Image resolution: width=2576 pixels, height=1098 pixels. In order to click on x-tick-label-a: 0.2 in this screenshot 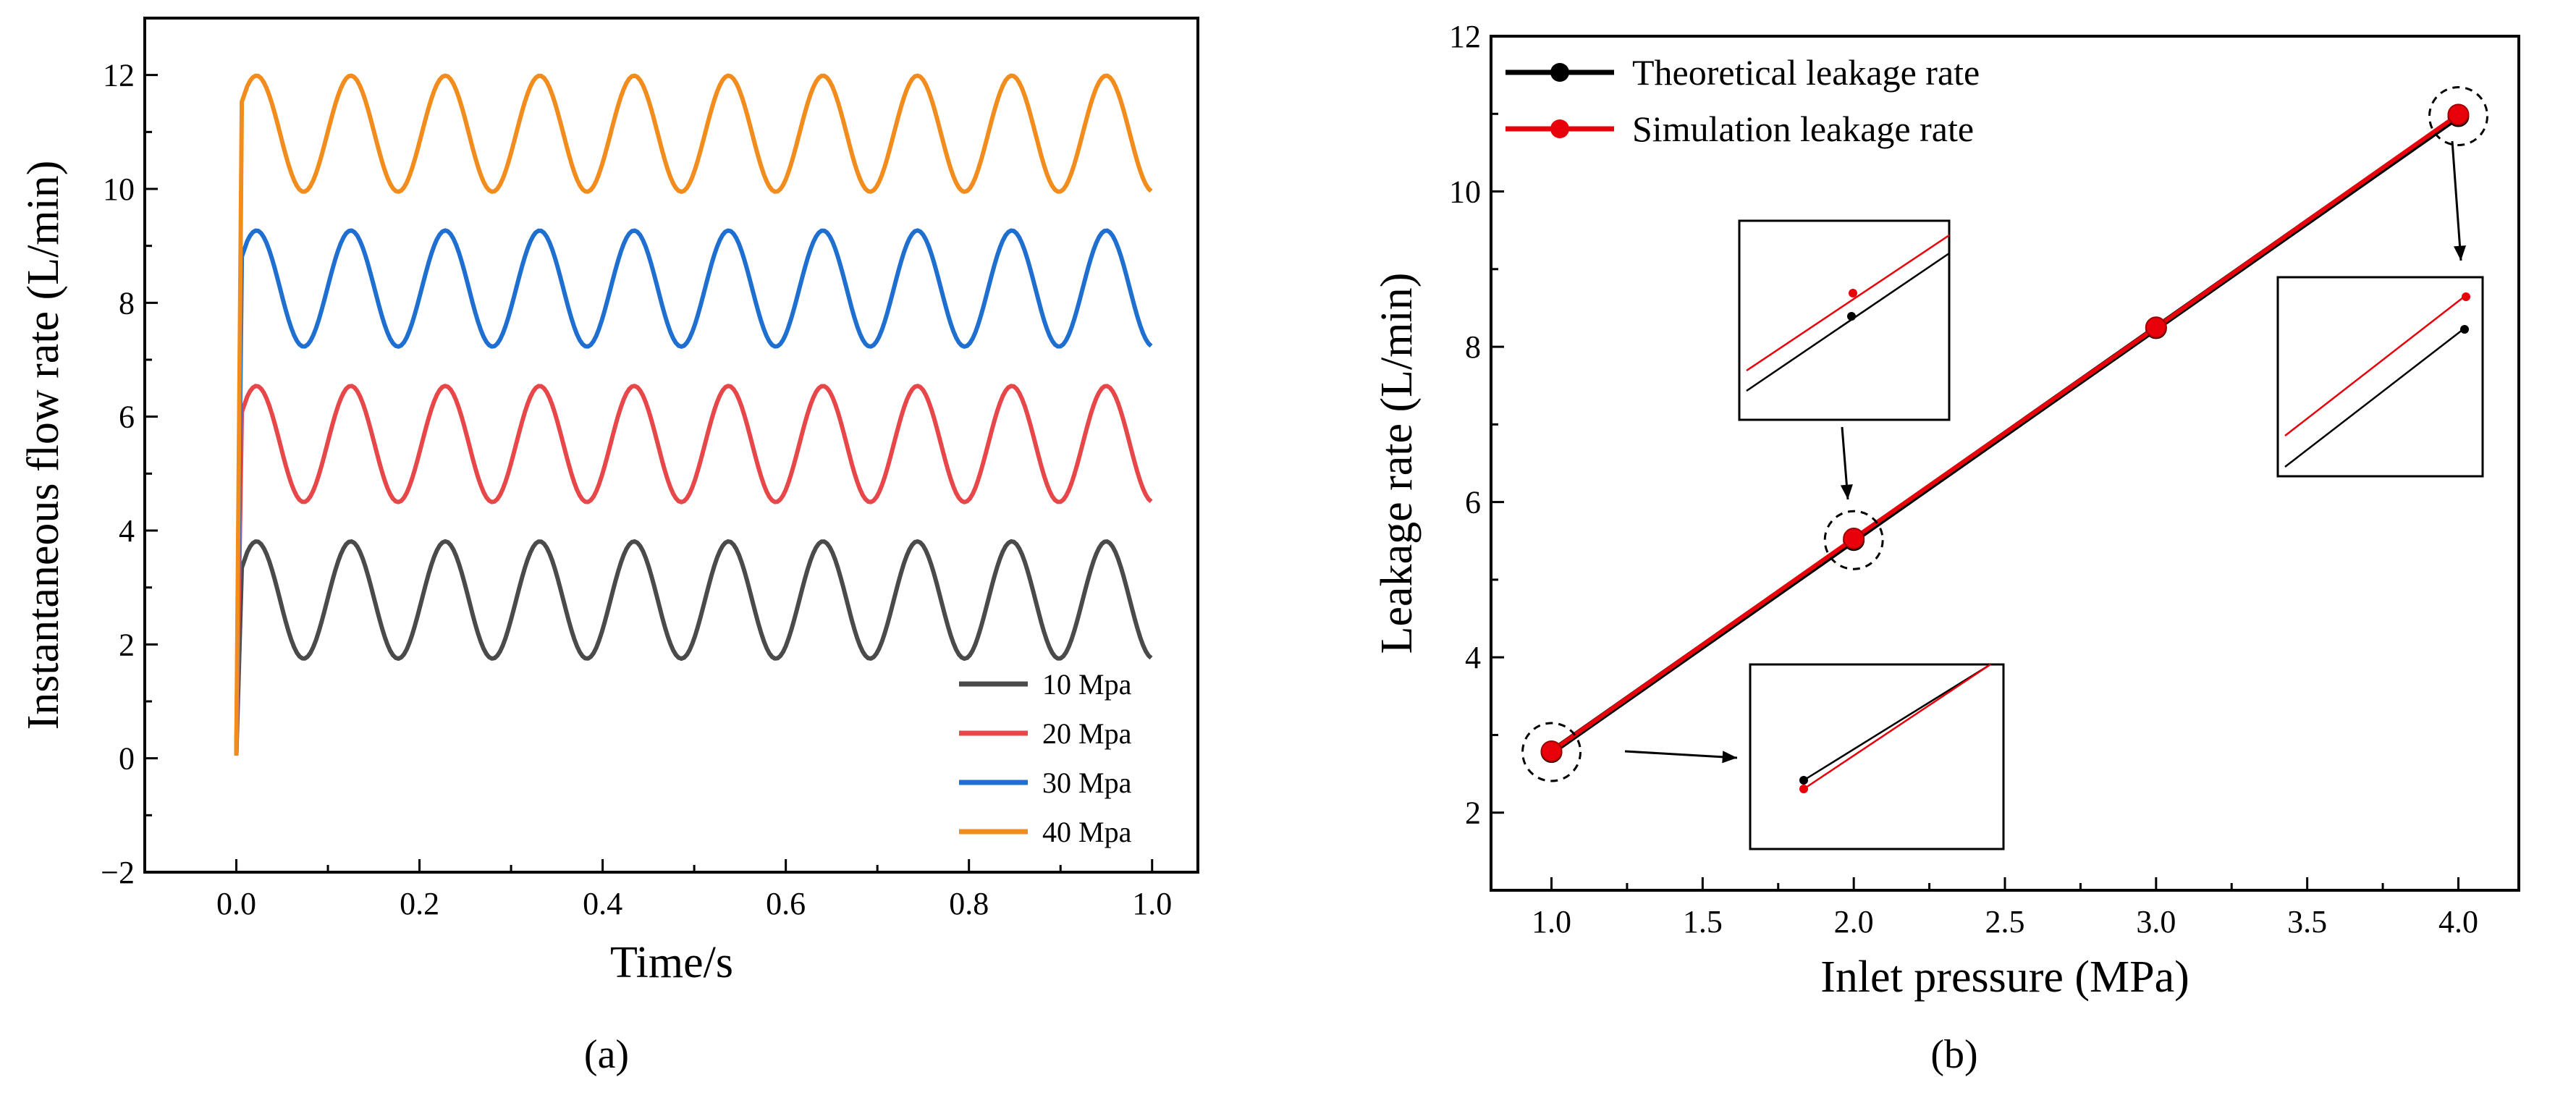, I will do `click(420, 903)`.